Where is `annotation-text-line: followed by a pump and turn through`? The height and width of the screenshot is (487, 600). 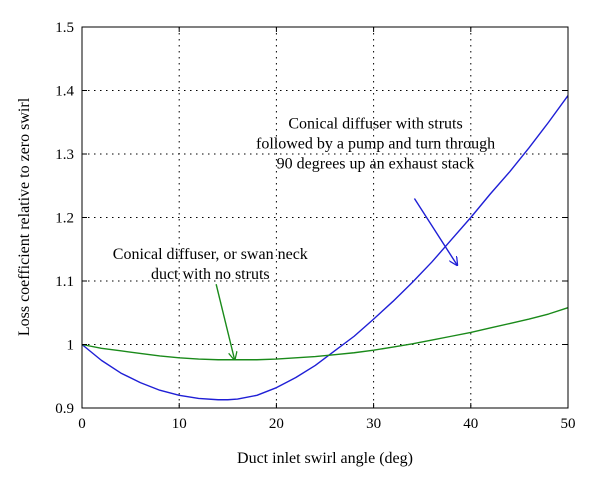 annotation-text-line: followed by a pump and turn through is located at coordinates (375, 144).